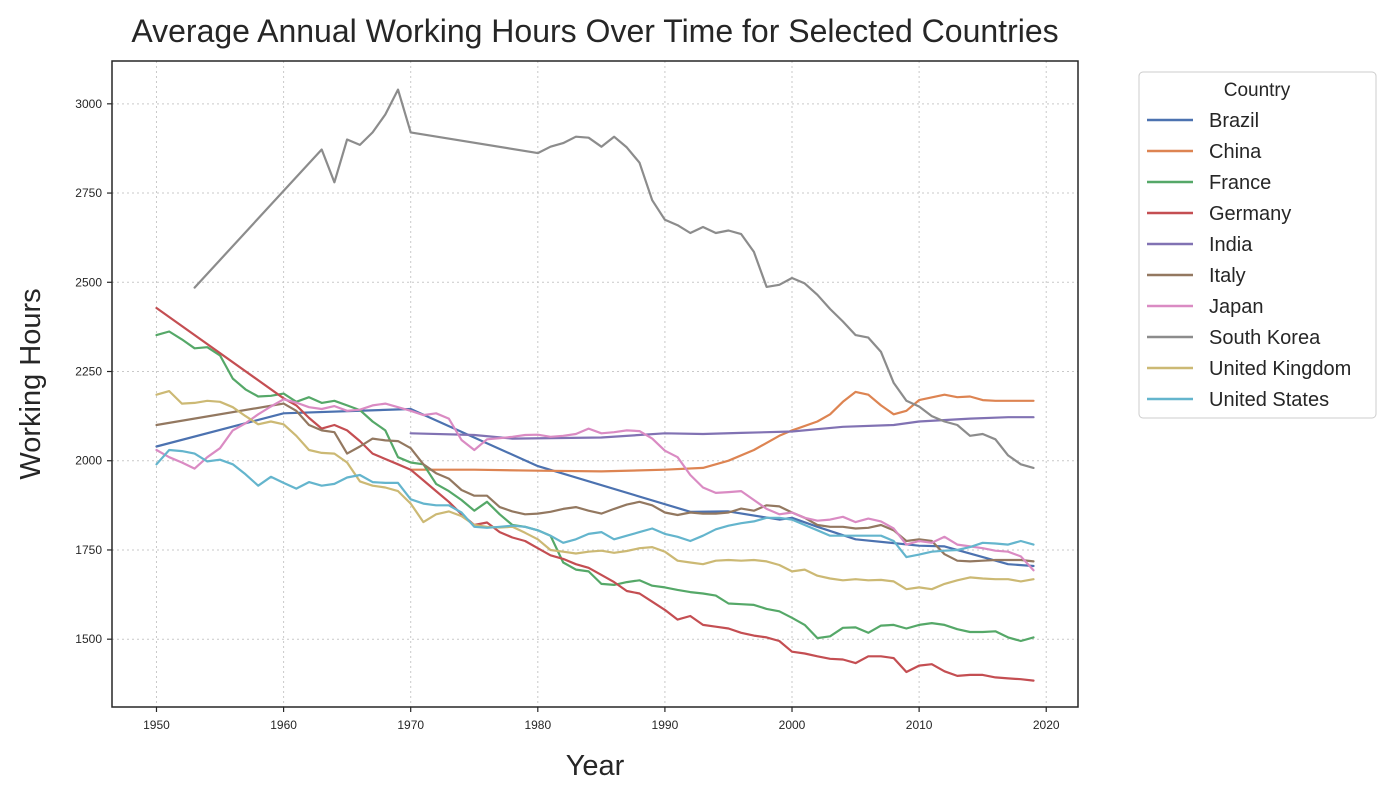 The height and width of the screenshot is (800, 1400). Describe the element at coordinates (601, 719) in the screenshot. I see `x-axis: 1950 1960 1970 1980 1990 2000 2010 2020` at that location.